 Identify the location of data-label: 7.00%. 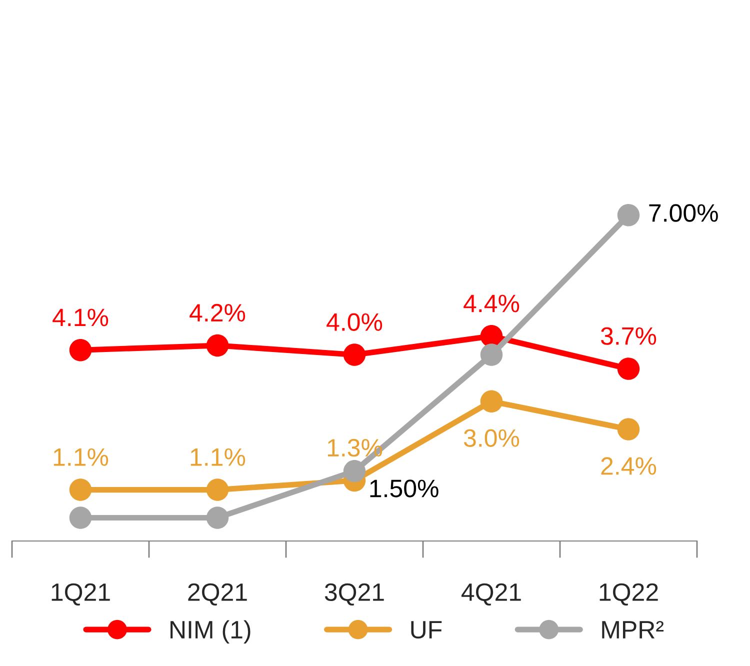
(683, 213).